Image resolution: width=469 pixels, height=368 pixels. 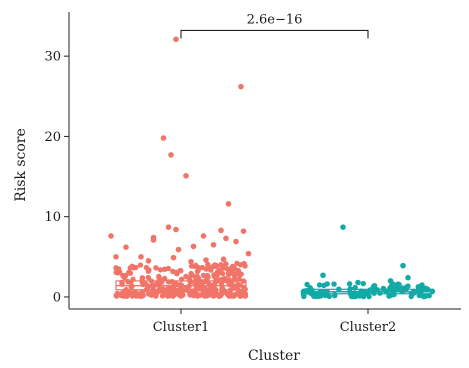 I want to click on y-tick-label: 10, so click(x=52, y=217).